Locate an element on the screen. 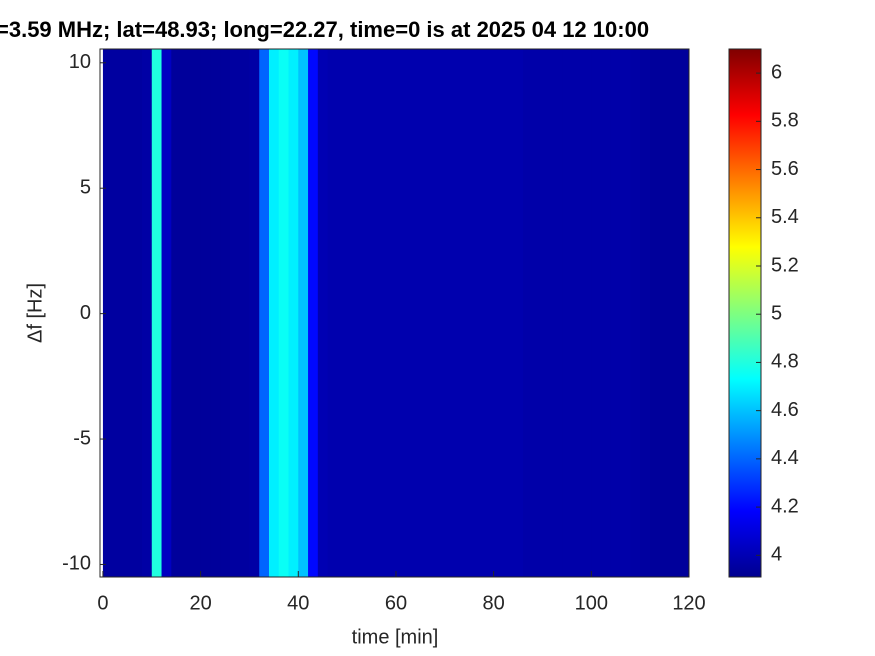 Image resolution: width=875 pixels, height=656 pixels. y-tick-label: -5 is located at coordinates (82, 438).